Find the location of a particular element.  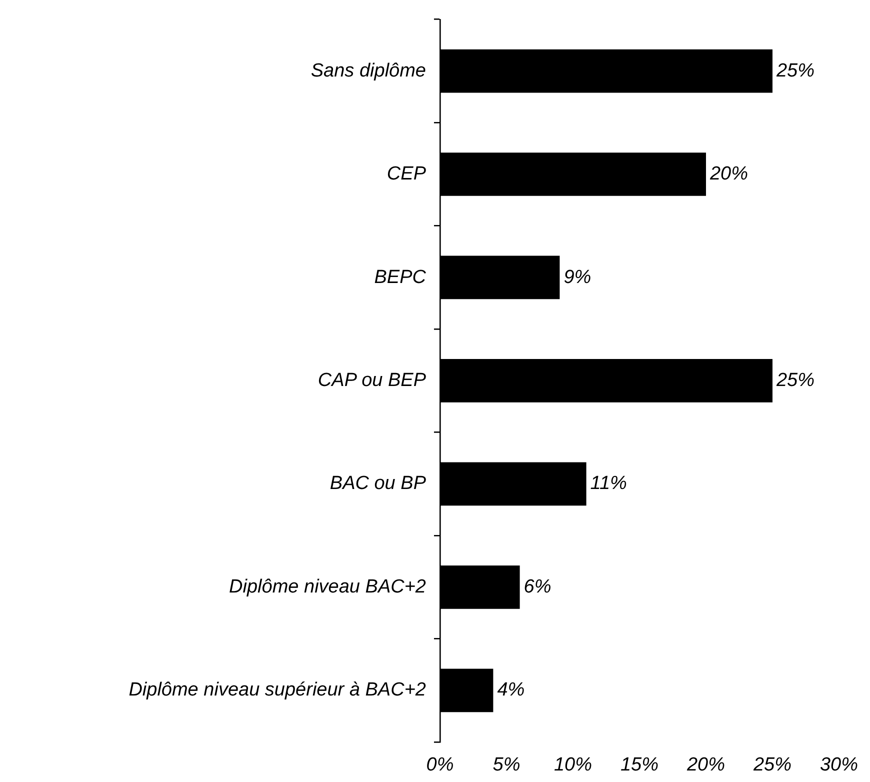

x-tick-label: 20% is located at coordinates (706, 765).